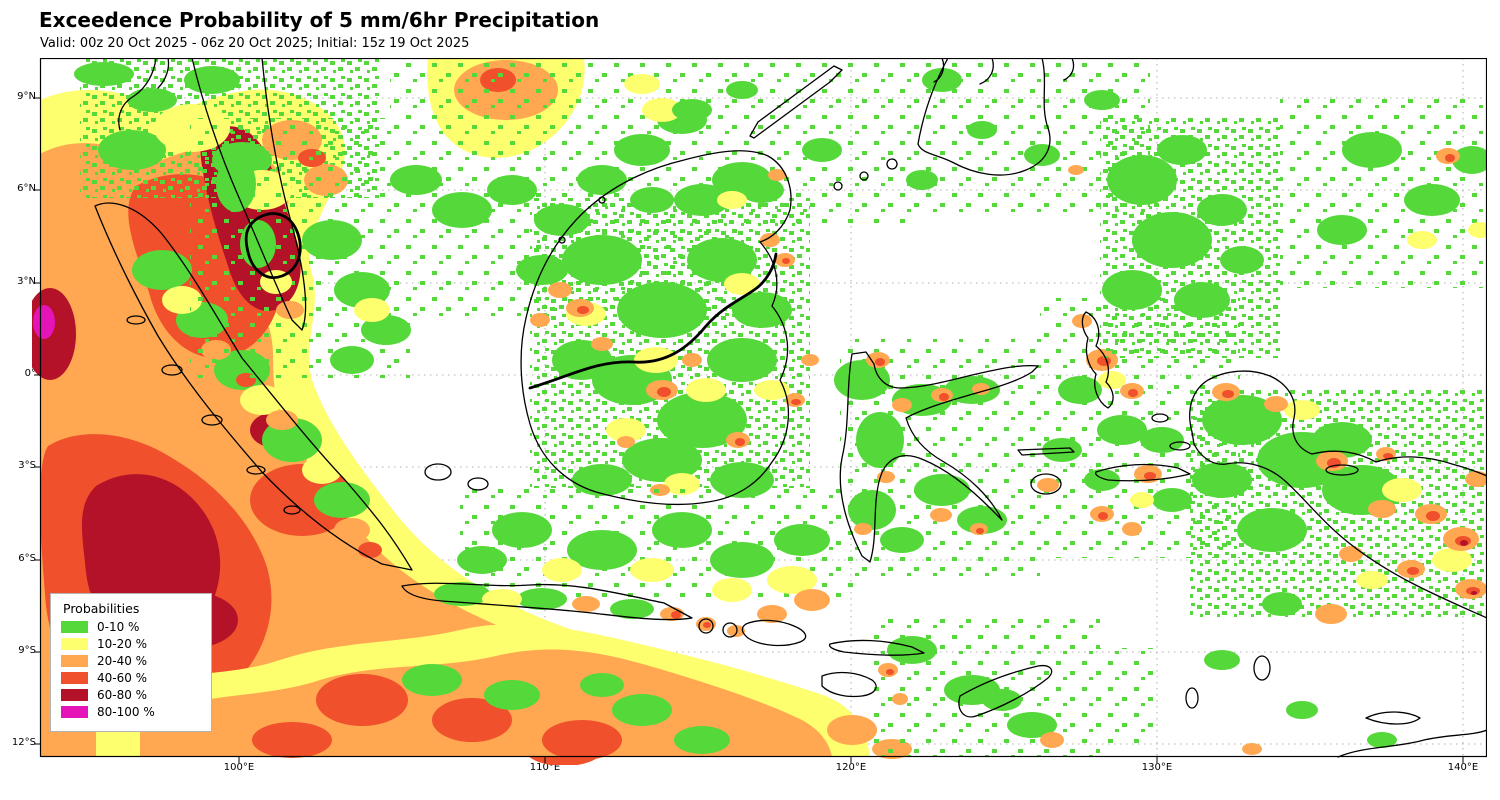 This screenshot has height=800, width=1500. Describe the element at coordinates (26, 188) in the screenshot. I see `lat-tick-label: 6°N` at that location.